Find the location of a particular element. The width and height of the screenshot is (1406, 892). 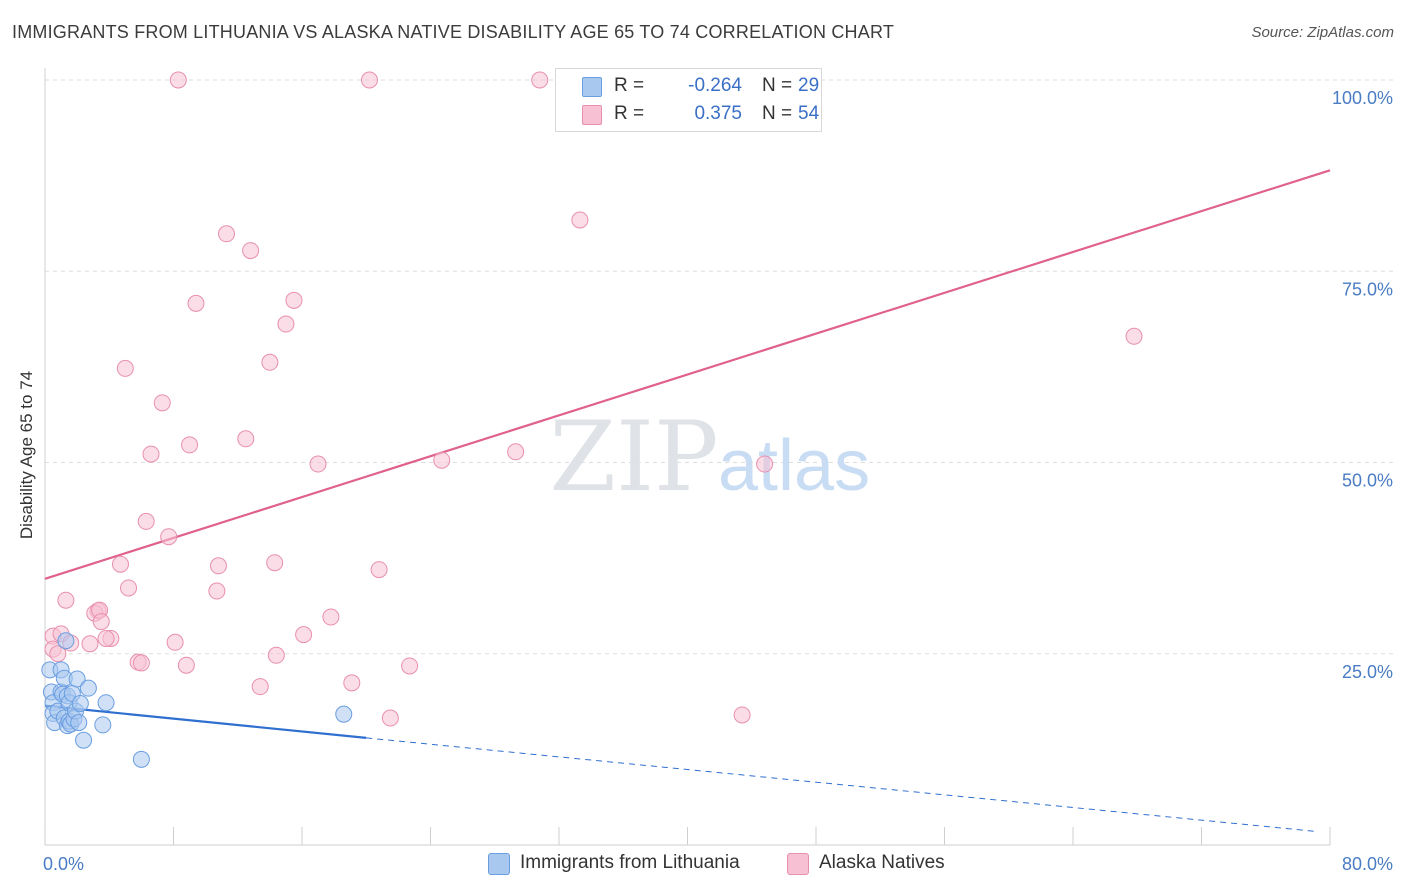

legend: Immigrants from Lithuania Alaska Natives is located at coordinates (703, 865).